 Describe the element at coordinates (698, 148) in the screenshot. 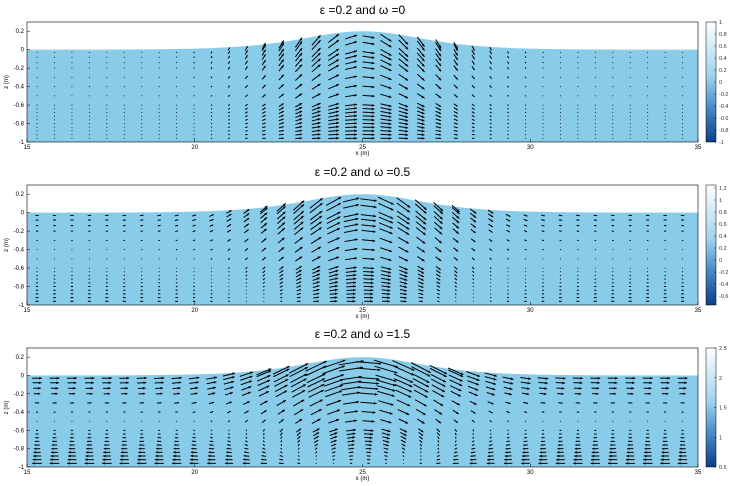

I see `x-tick-label: 35` at that location.